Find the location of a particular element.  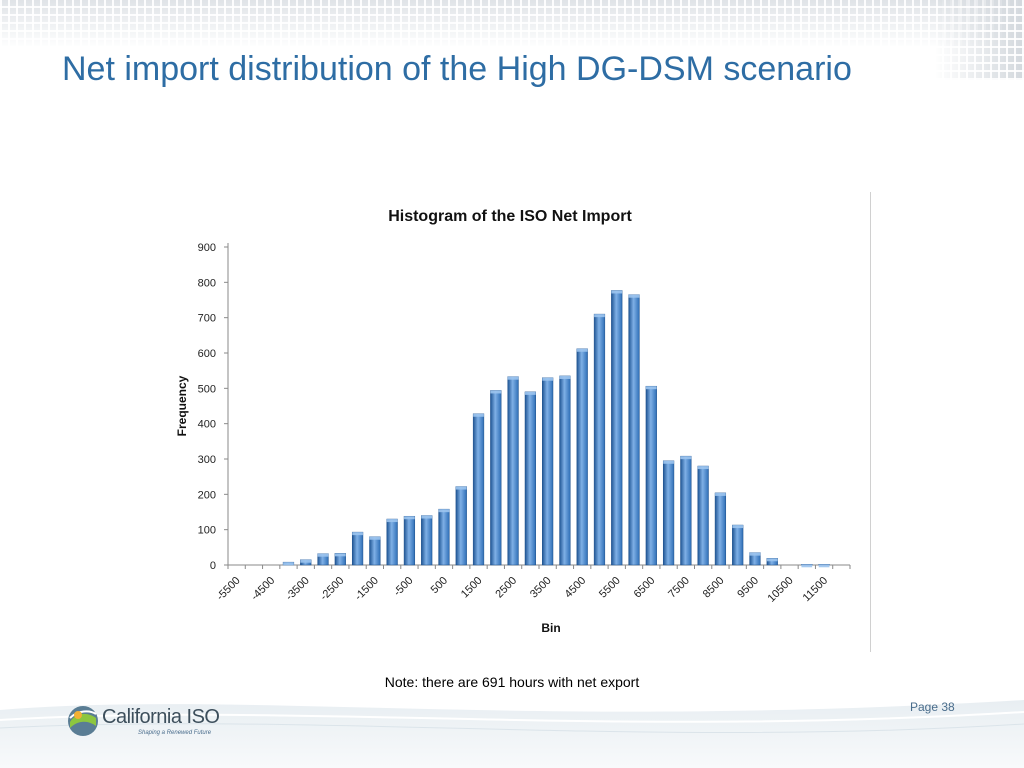

x-tick-label: 6500 is located at coordinates (645, 588).